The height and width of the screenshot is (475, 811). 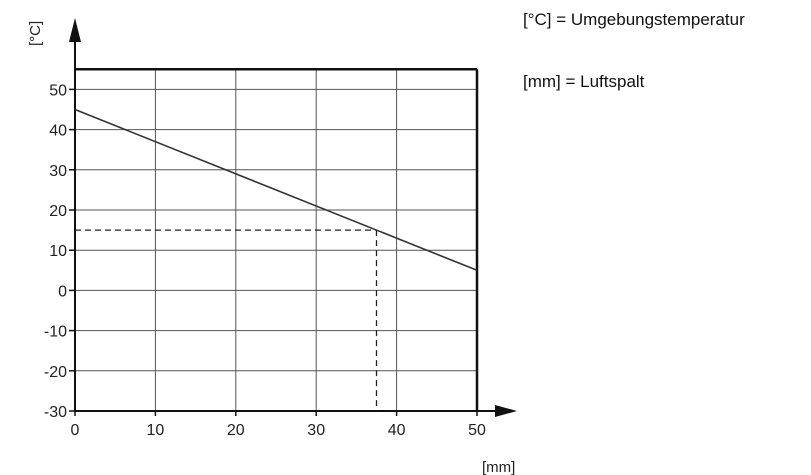 I want to click on y-tick-labels: -30 -20 -10 0 10 20 30 40 50, so click(x=55, y=251).